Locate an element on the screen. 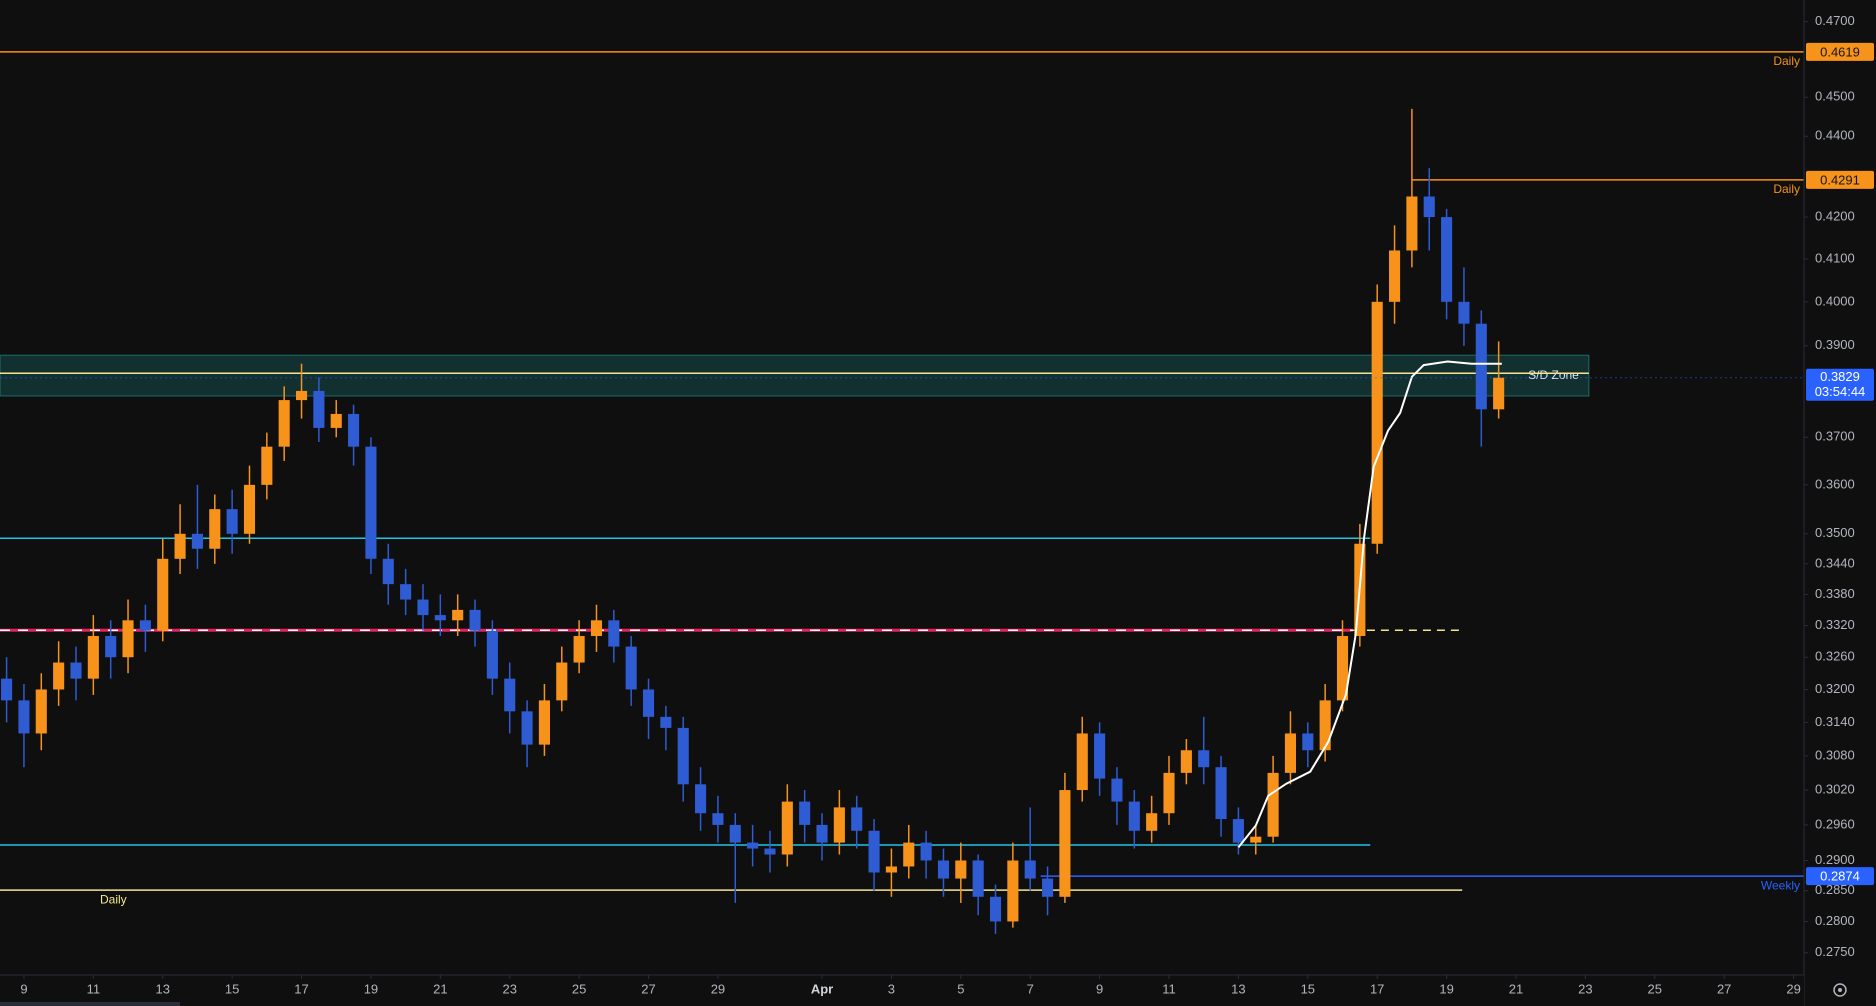  price-tag-label: 0.4619 is located at coordinates (1840, 51).